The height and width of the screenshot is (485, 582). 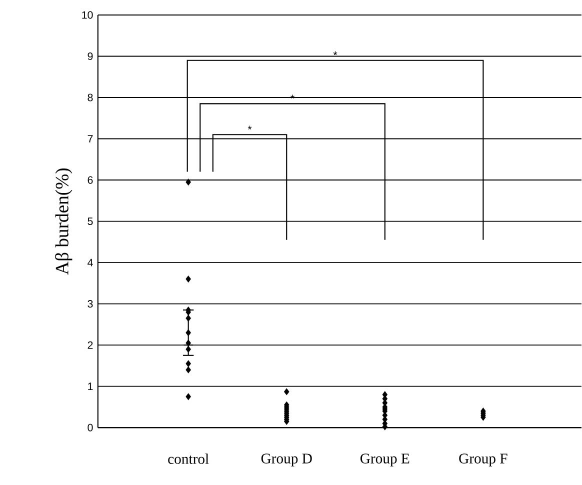 I want to click on y-tick-label: 6, so click(x=90, y=180).